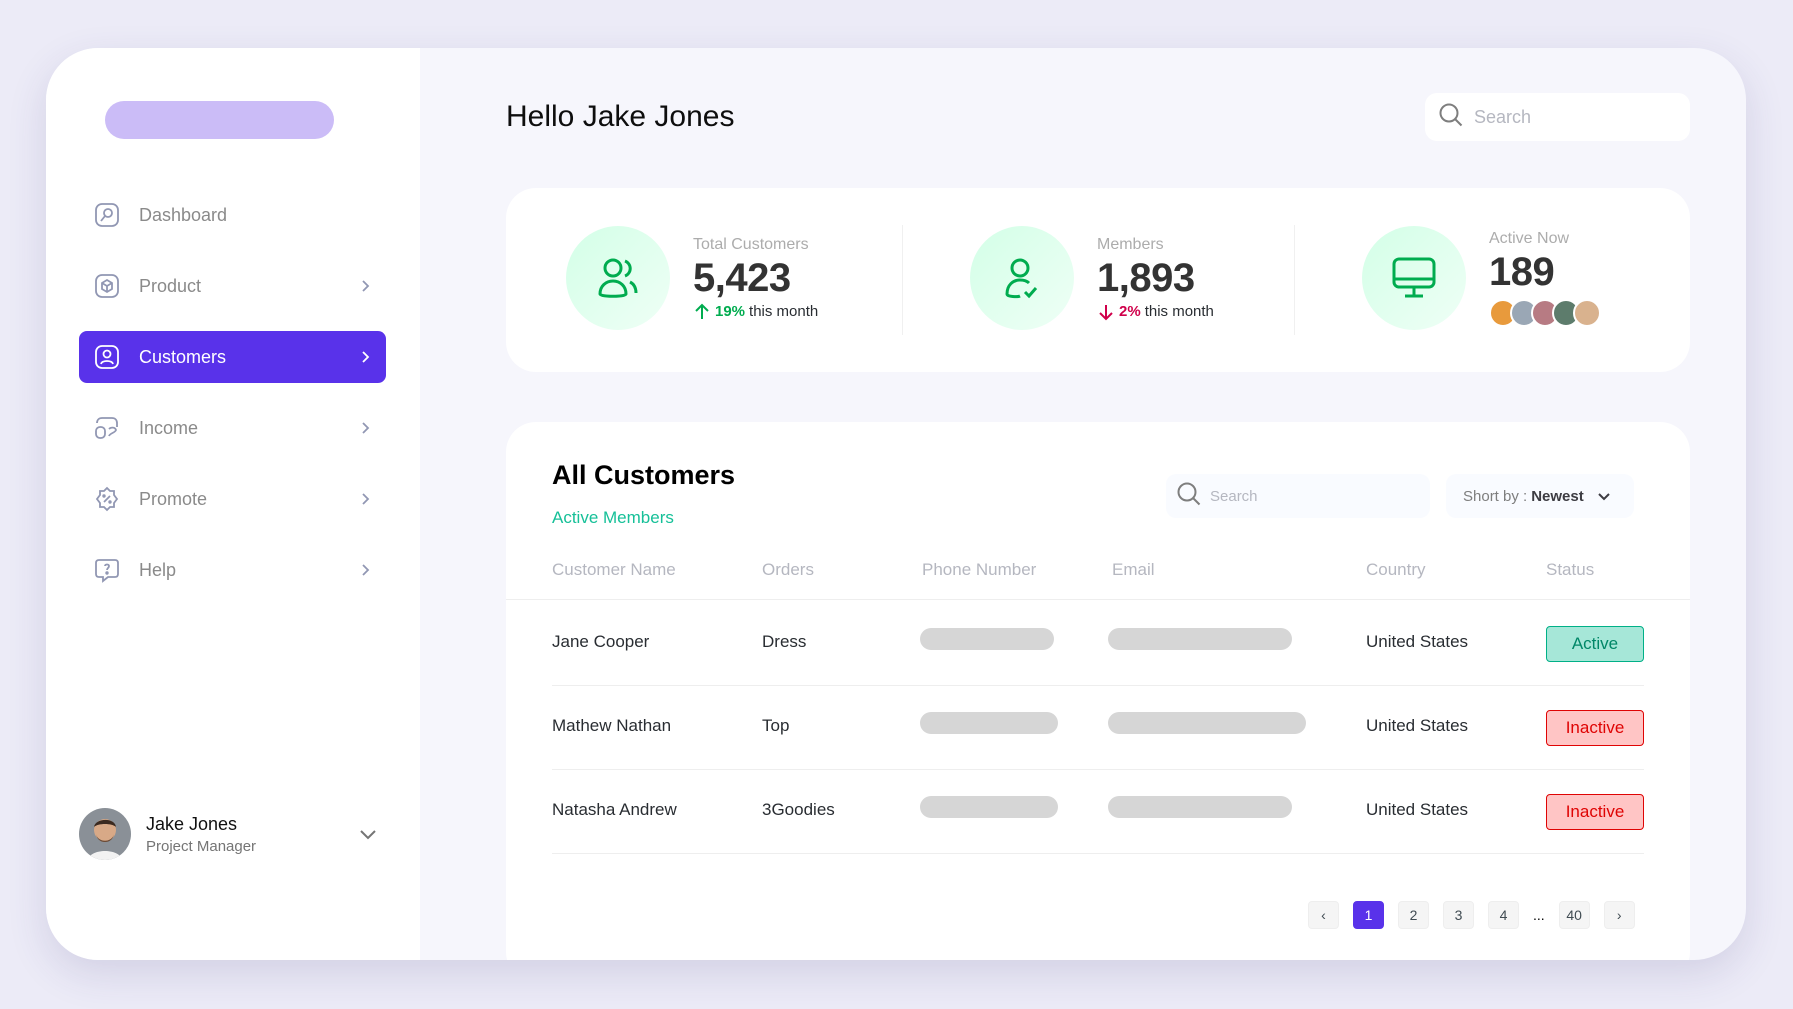  Describe the element at coordinates (612, 725) in the screenshot. I see `customer-name: Mathew Nathan` at that location.